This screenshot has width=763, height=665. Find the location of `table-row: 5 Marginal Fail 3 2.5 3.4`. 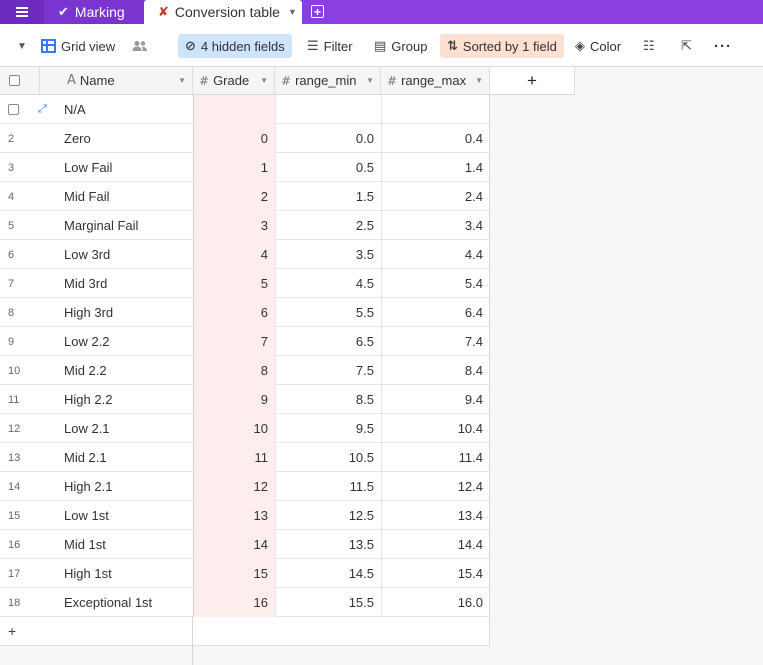

table-row: 5 Marginal Fail 3 2.5 3.4 is located at coordinates (245, 225).